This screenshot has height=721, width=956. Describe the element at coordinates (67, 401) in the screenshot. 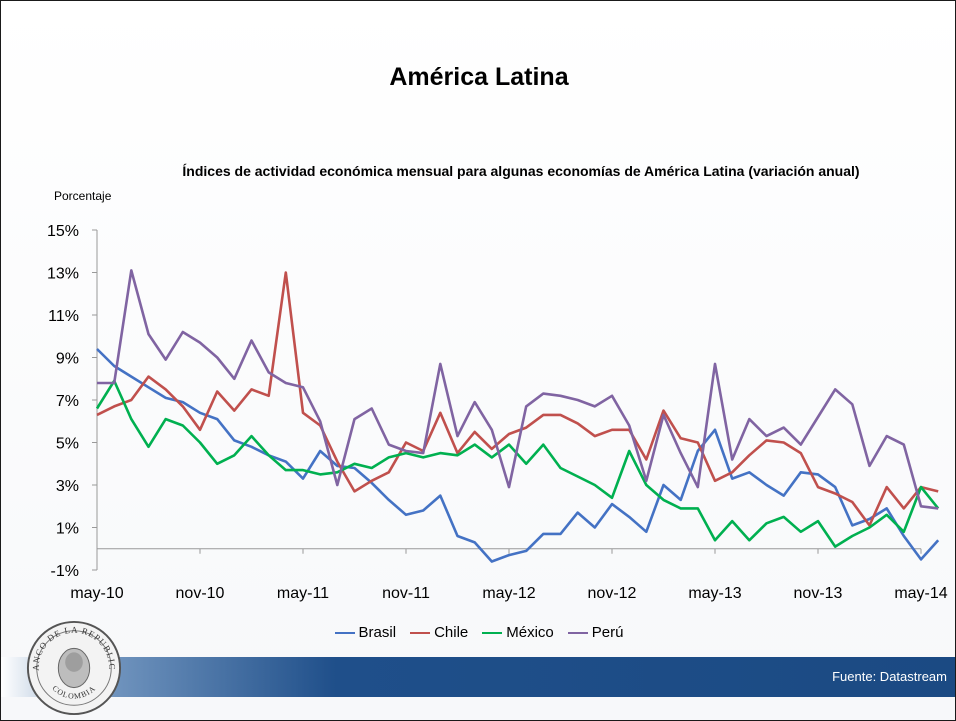

I see `y-tick-label: 7%` at that location.